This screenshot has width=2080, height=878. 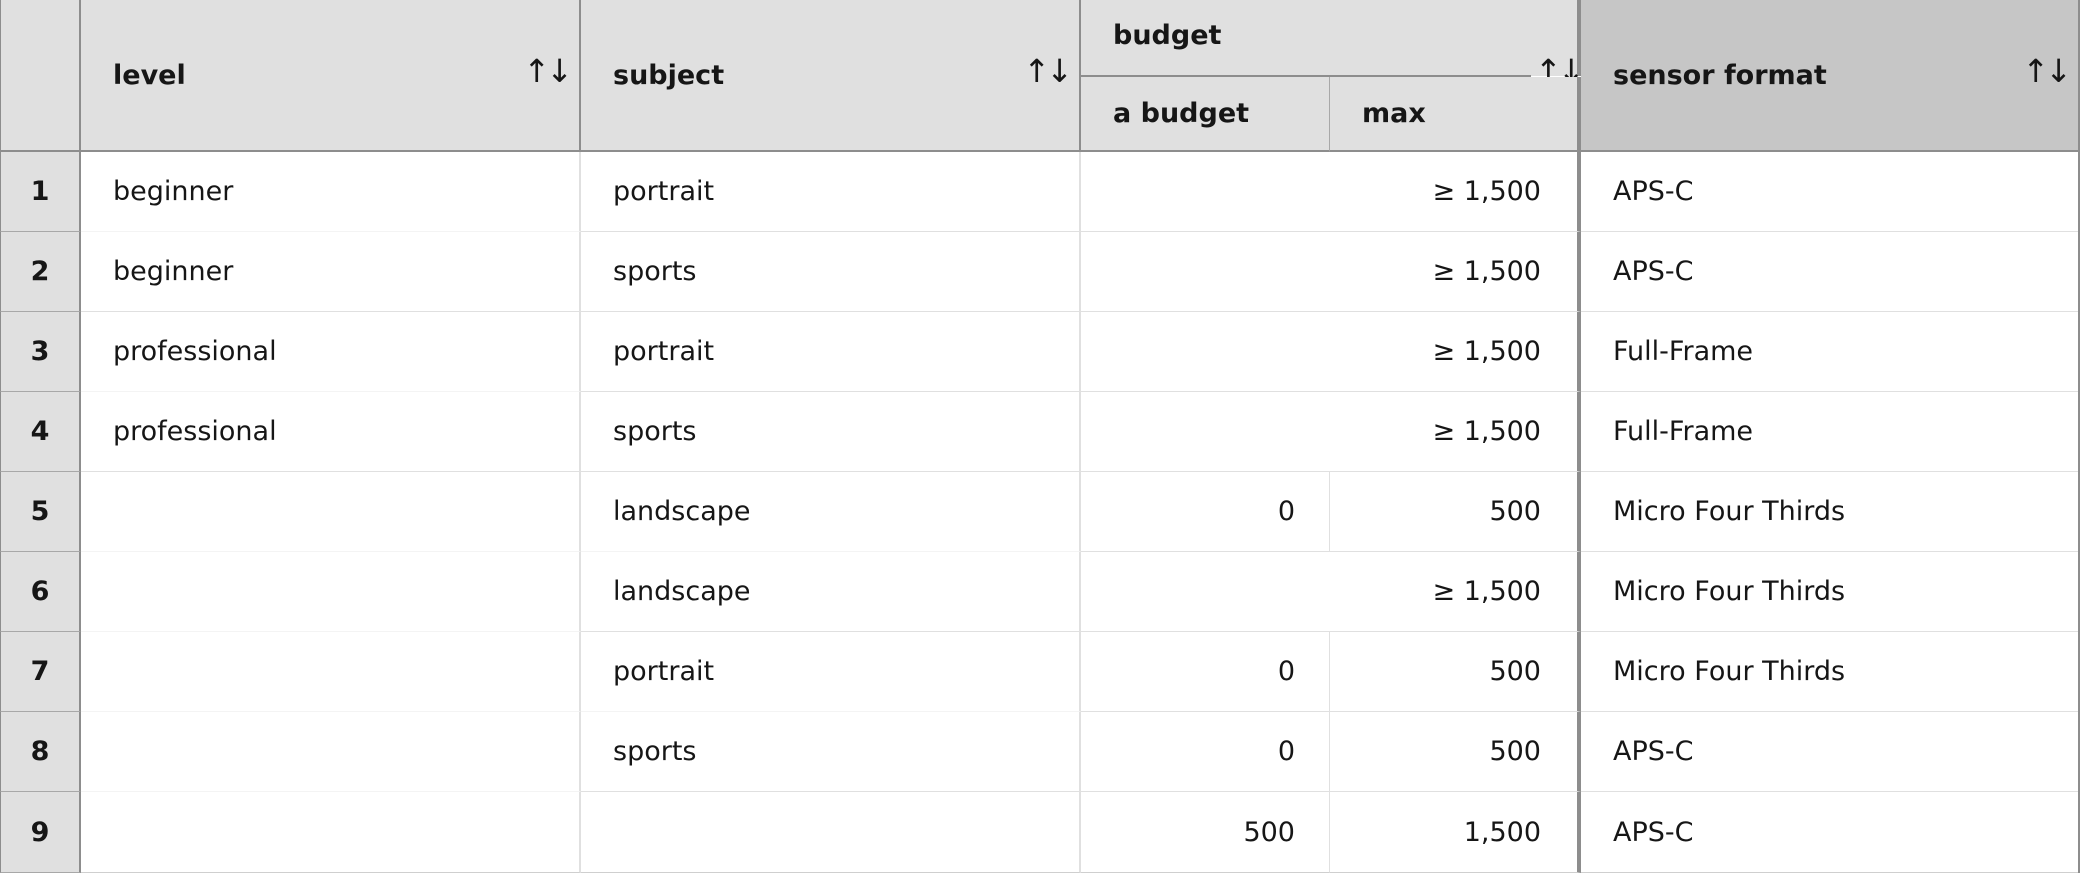 I want to click on row-number: 3, so click(x=40, y=352).